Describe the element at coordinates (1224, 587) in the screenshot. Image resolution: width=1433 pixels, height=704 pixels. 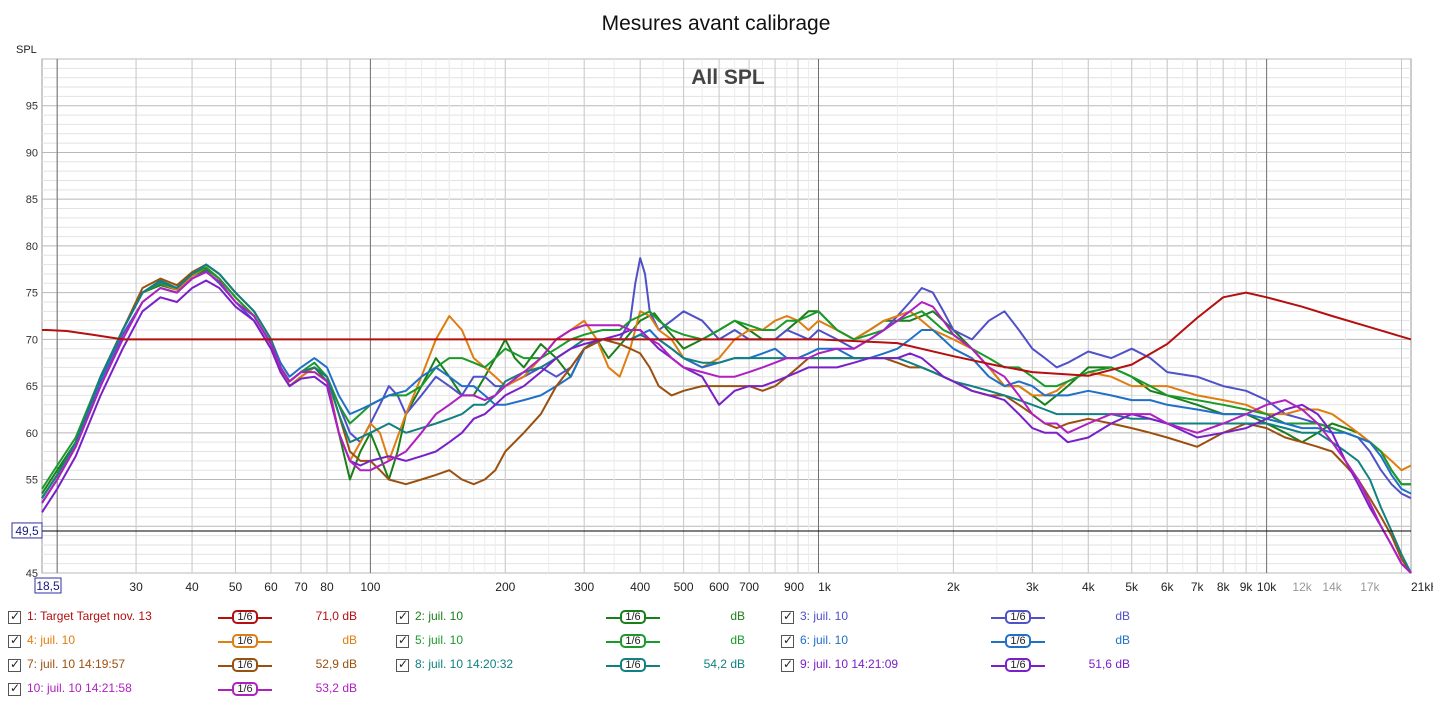
I see `x-tick-label: 8k` at that location.